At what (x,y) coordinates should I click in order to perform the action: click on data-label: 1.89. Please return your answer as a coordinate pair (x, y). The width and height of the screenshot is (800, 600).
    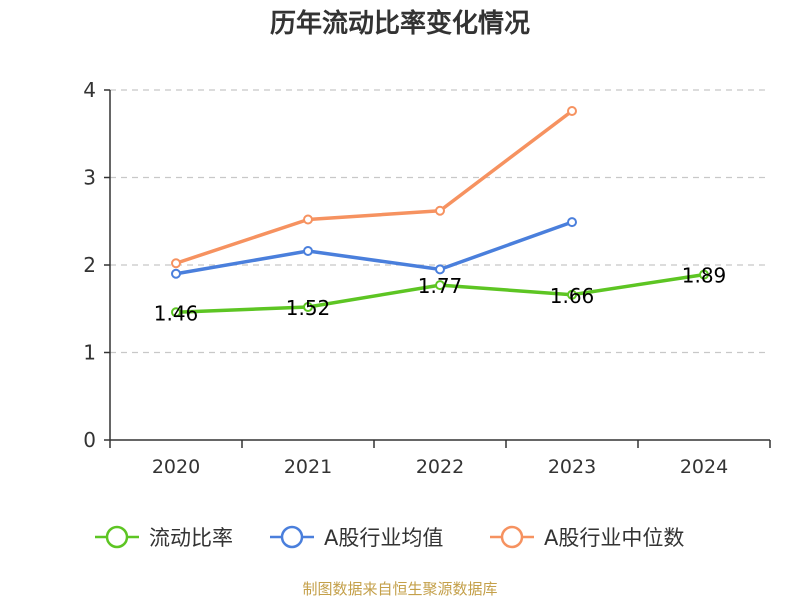
    Looking at the image, I should click on (704, 276).